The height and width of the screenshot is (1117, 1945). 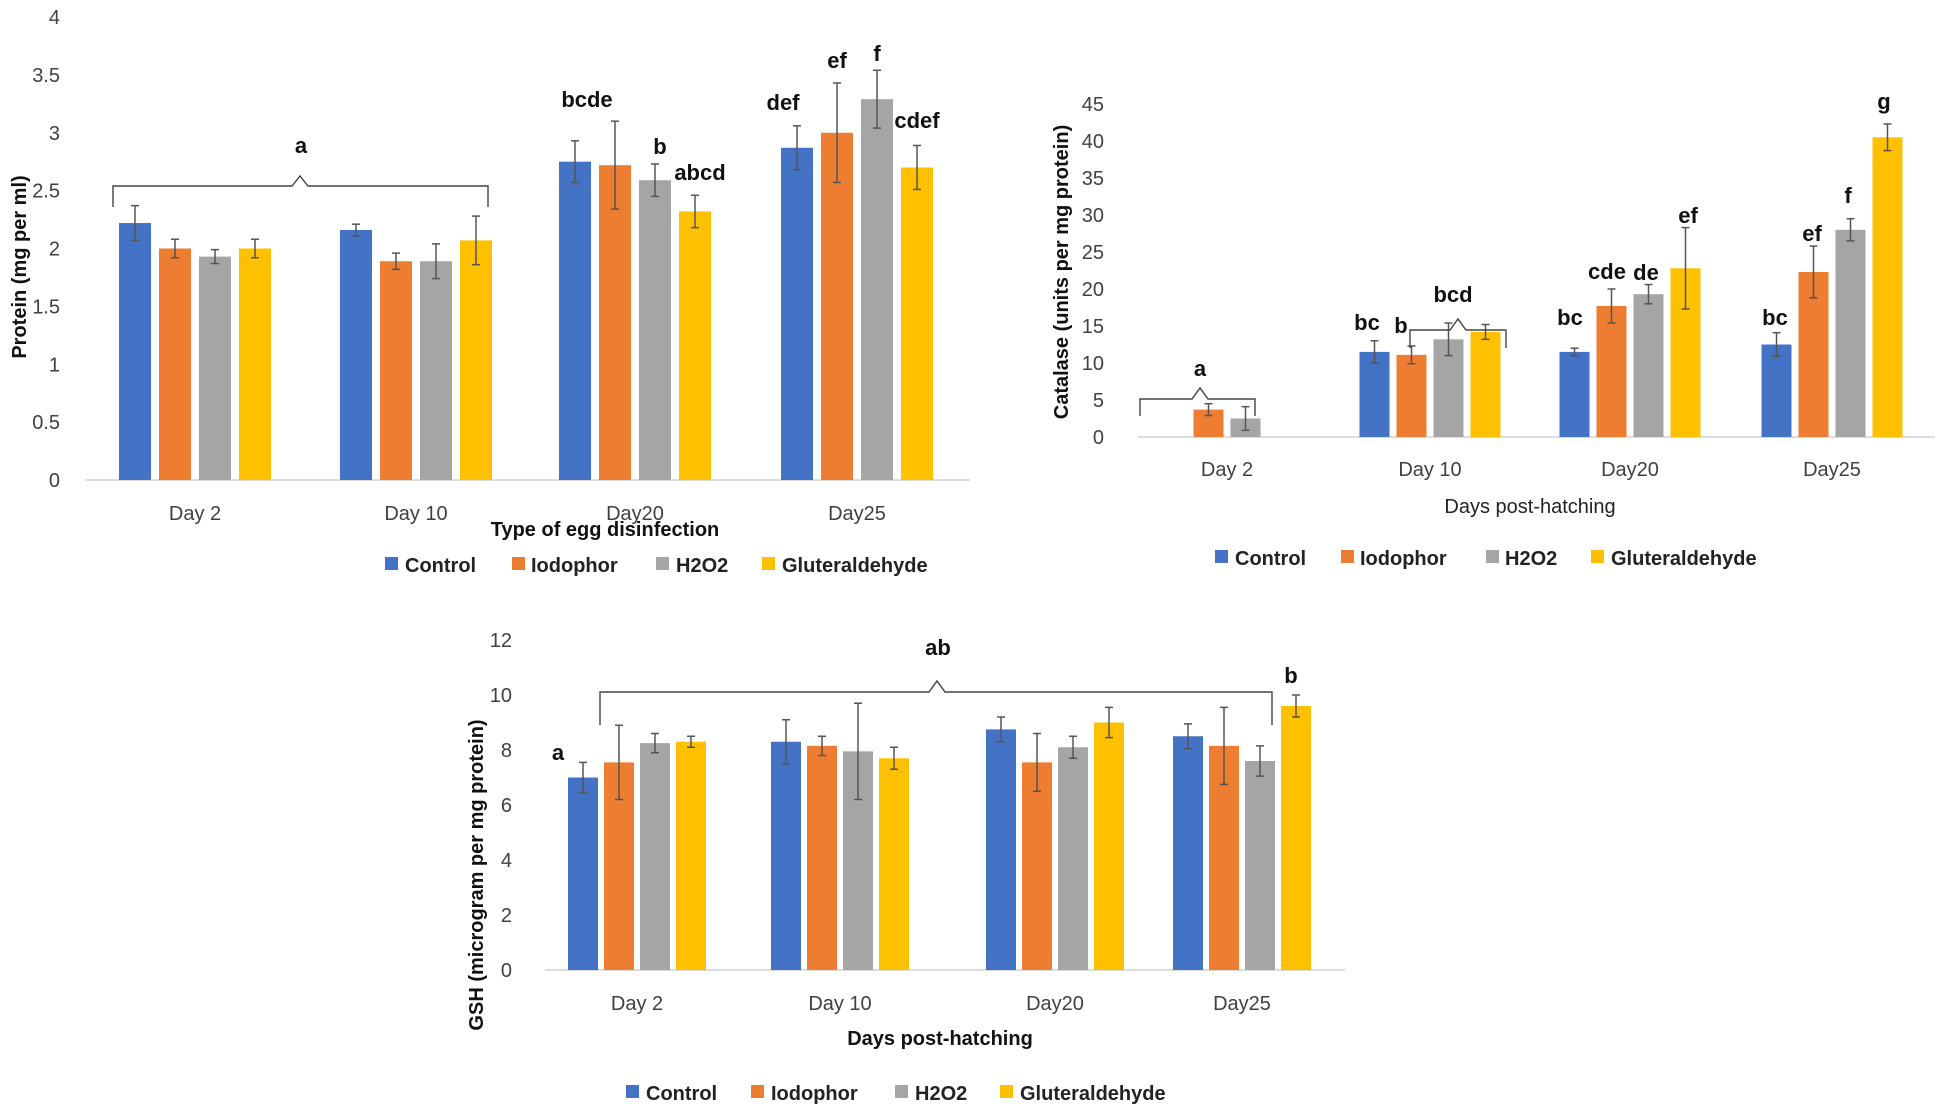 What do you see at coordinates (1109, 722) in the screenshot?
I see `gsh-bar-gluteraldehyde-day20-error-bar` at bounding box center [1109, 722].